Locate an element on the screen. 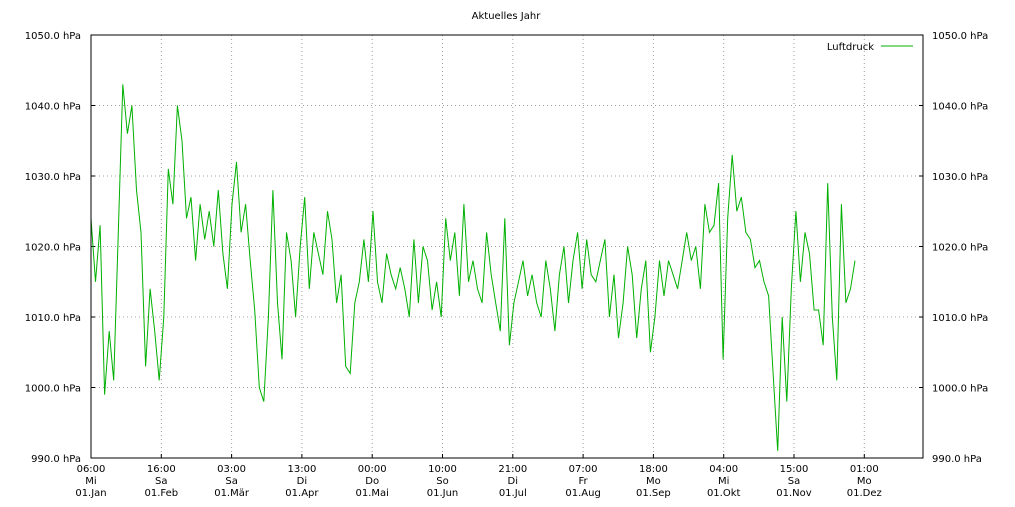  x-tick-time: 10:00 is located at coordinates (442, 469).